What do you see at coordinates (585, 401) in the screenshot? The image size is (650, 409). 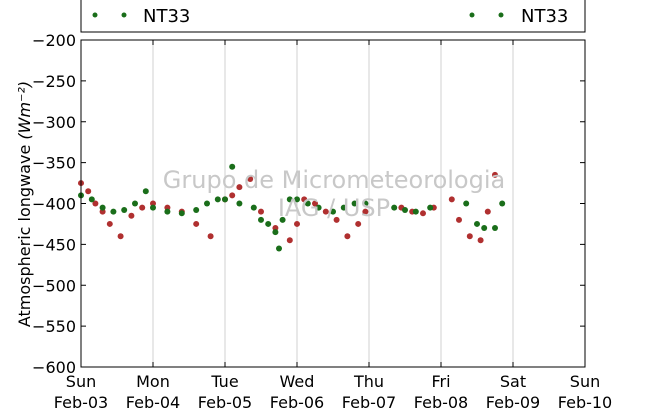 I see `x-tick-label-date: Feb-10` at bounding box center [585, 401].